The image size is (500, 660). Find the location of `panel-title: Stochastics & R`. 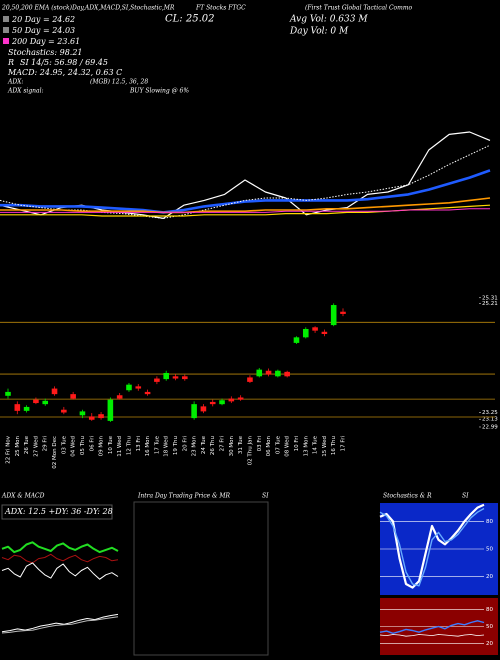

panel-title: Stochastics & R is located at coordinates (407, 496).